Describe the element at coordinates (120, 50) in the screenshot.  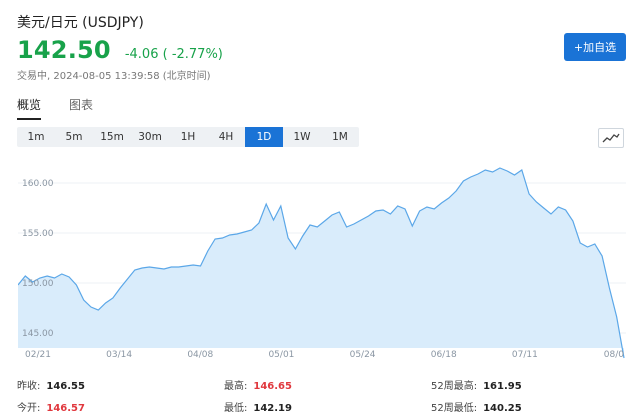
I see `price-row: 142.50 -4.06 ( -2.77%)` at that location.